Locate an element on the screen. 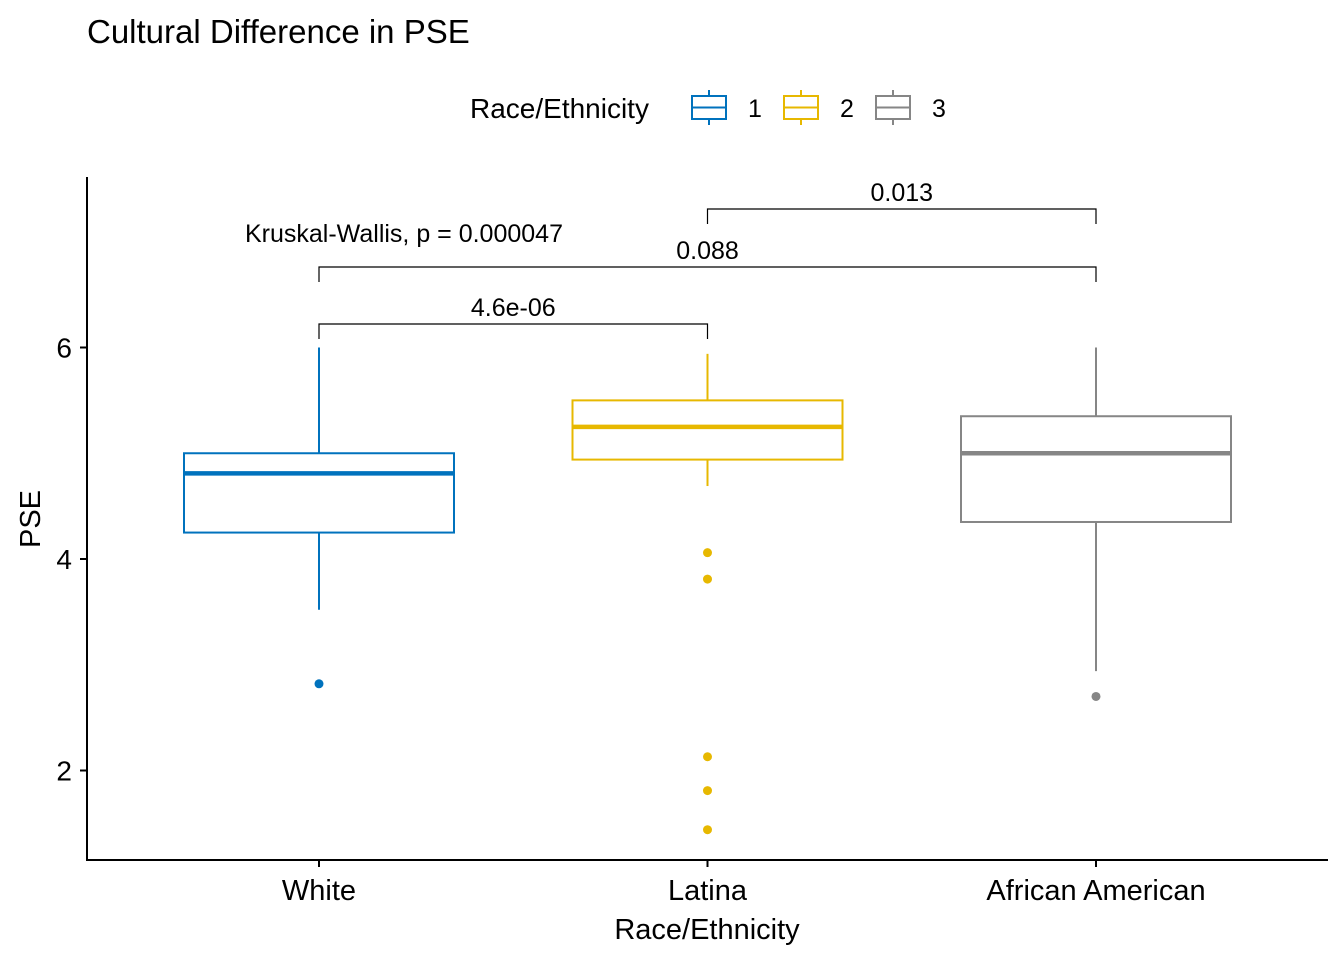 This screenshot has height=960, width=1344. x-ticks: White Latina African American is located at coordinates (744, 883).